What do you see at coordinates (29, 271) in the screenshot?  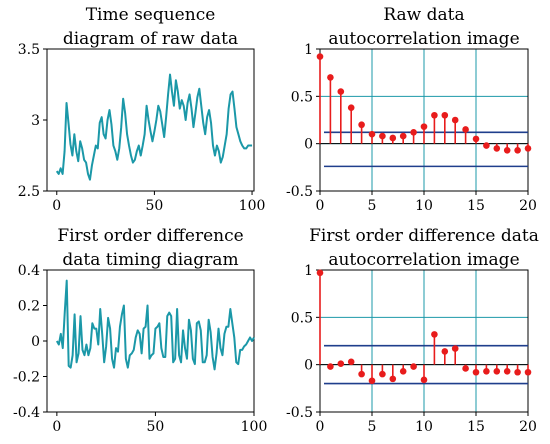 I see `y-tick-label: 0.4` at bounding box center [29, 271].